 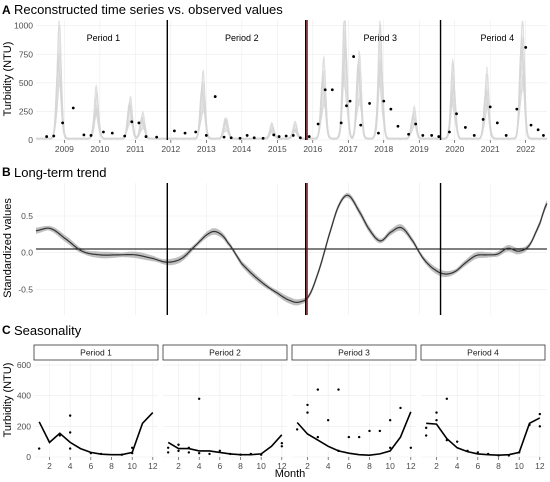 What do you see at coordinates (135, 149) in the screenshot?
I see `x-tick-label: 2011` at bounding box center [135, 149].